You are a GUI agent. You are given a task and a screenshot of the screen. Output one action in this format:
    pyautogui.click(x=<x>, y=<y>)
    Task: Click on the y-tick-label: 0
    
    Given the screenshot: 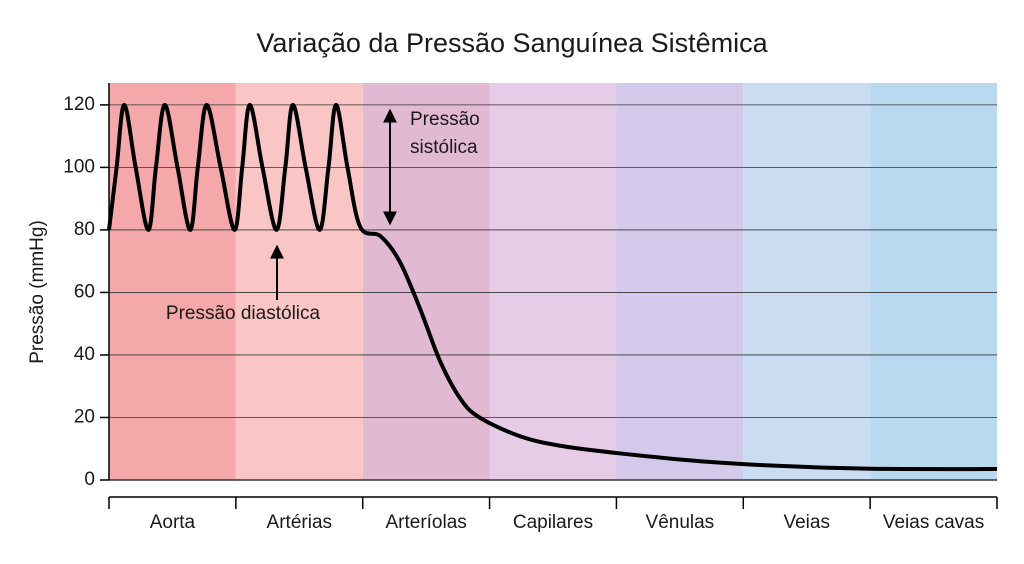 What is the action you would take?
    pyautogui.click(x=89, y=479)
    